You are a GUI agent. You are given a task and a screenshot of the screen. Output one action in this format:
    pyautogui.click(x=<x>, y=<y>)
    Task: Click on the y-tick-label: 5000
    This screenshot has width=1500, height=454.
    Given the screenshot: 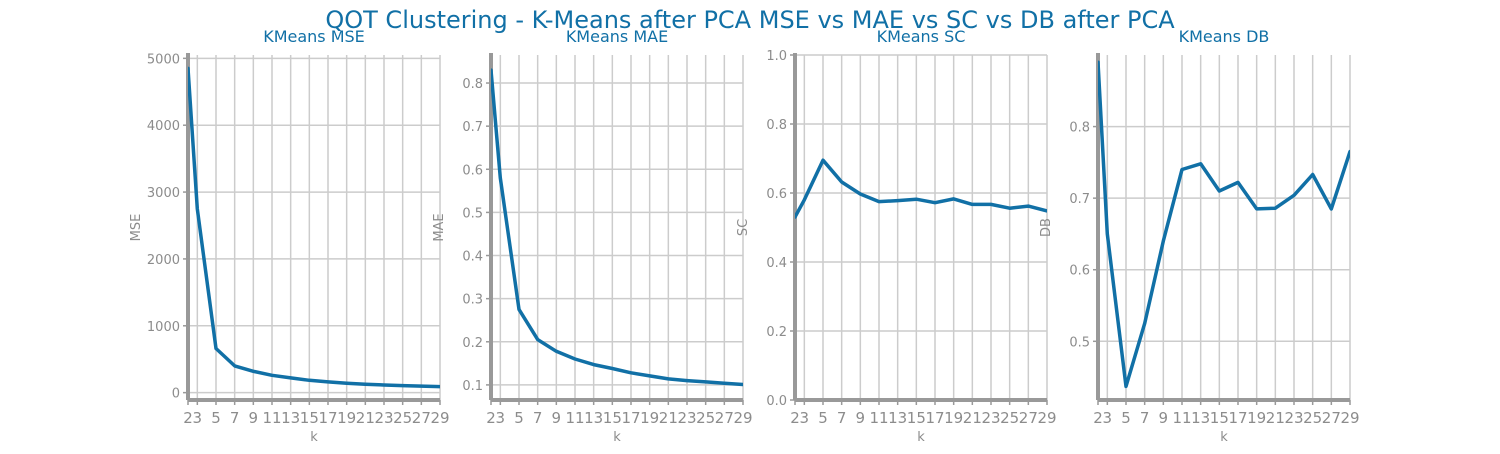 What is the action you would take?
    pyautogui.click(x=163, y=59)
    